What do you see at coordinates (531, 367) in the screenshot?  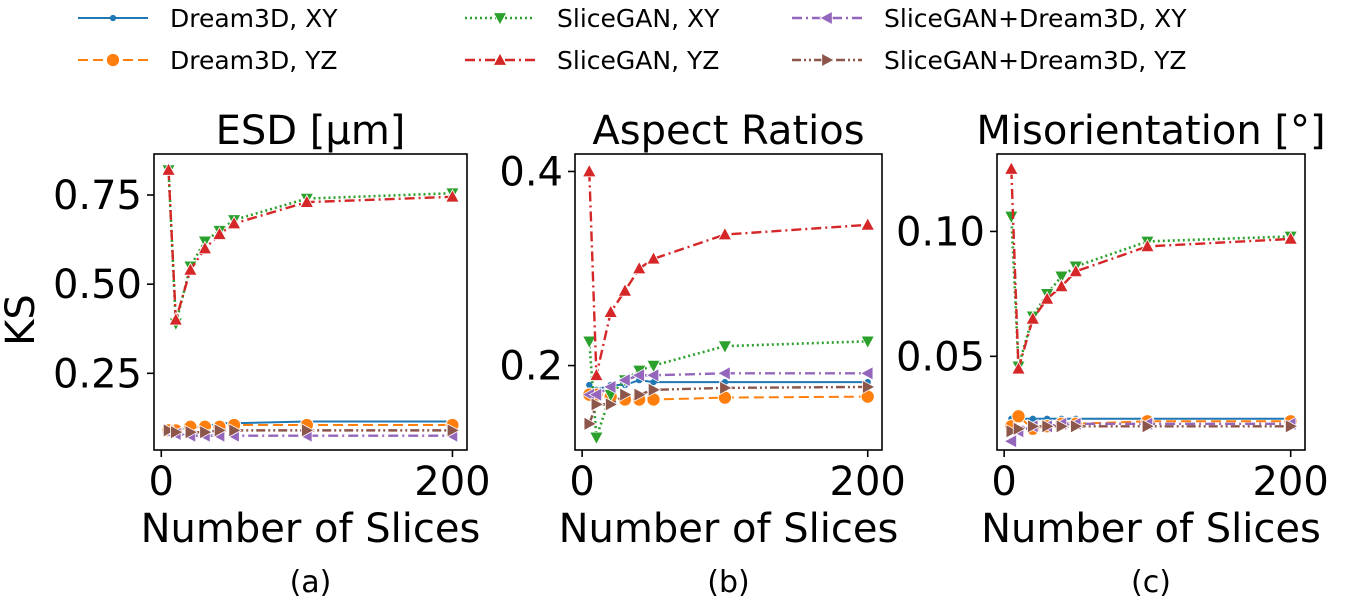 I see `y-tick-label: 0.2` at bounding box center [531, 367].